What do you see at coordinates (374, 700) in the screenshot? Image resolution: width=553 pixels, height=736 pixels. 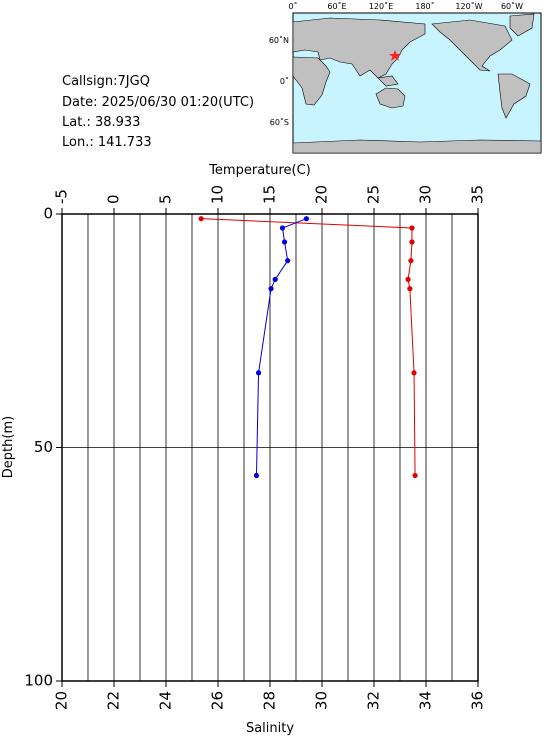 I see `x-tick-label: 32` at bounding box center [374, 700].